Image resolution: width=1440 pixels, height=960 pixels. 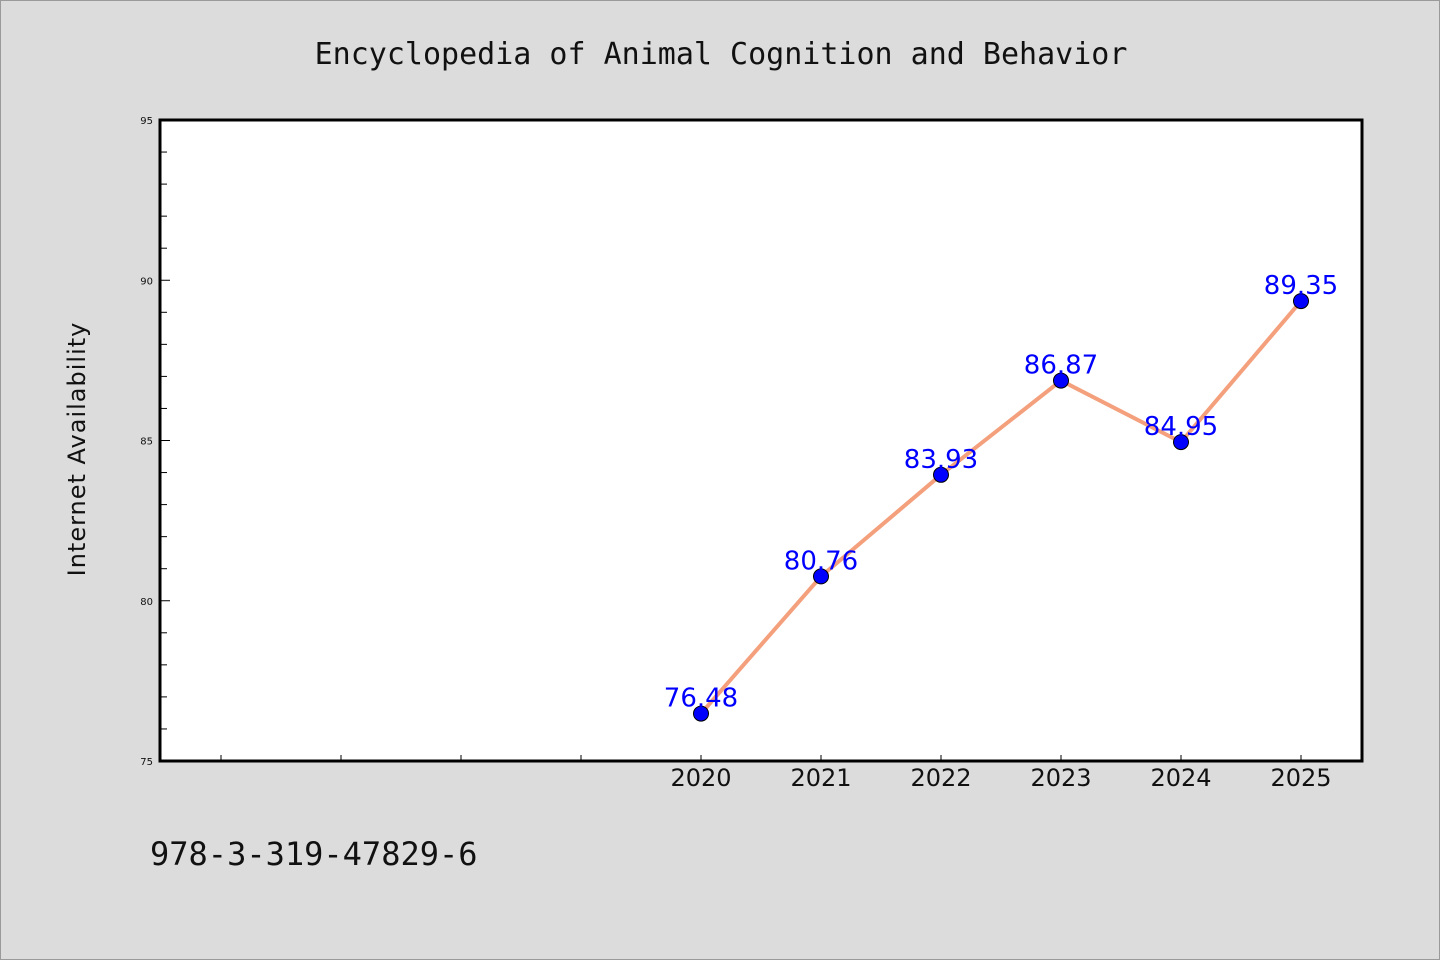 What do you see at coordinates (820, 778) in the screenshot?
I see `x-tick-label: 2021` at bounding box center [820, 778].